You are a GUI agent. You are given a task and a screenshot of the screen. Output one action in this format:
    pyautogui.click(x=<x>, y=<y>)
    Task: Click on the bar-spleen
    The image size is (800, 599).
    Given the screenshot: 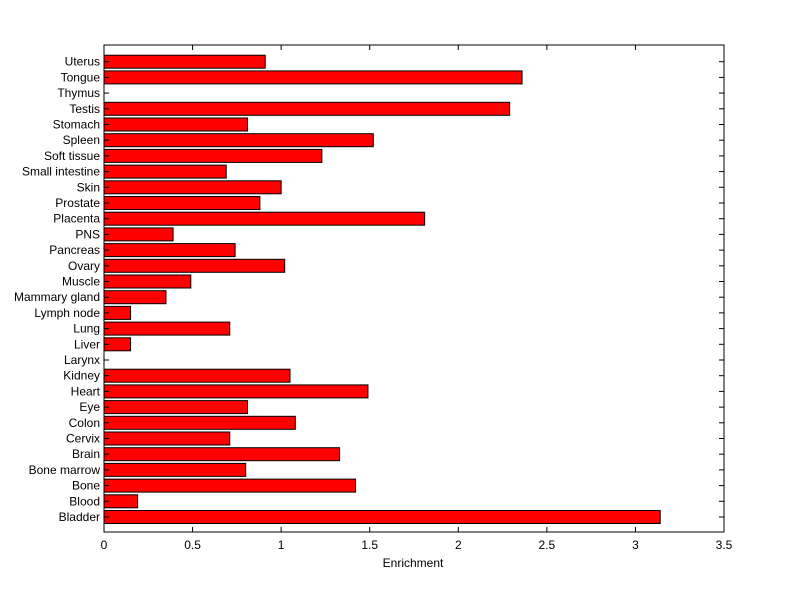 What is the action you would take?
    pyautogui.click(x=238, y=140)
    